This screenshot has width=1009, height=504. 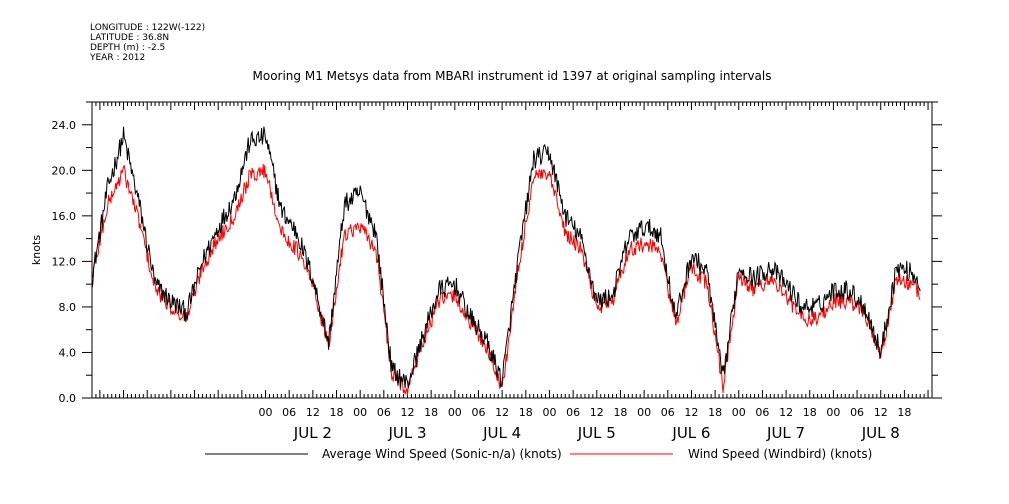 I want to click on y-axis-label: knots, so click(x=36, y=250).